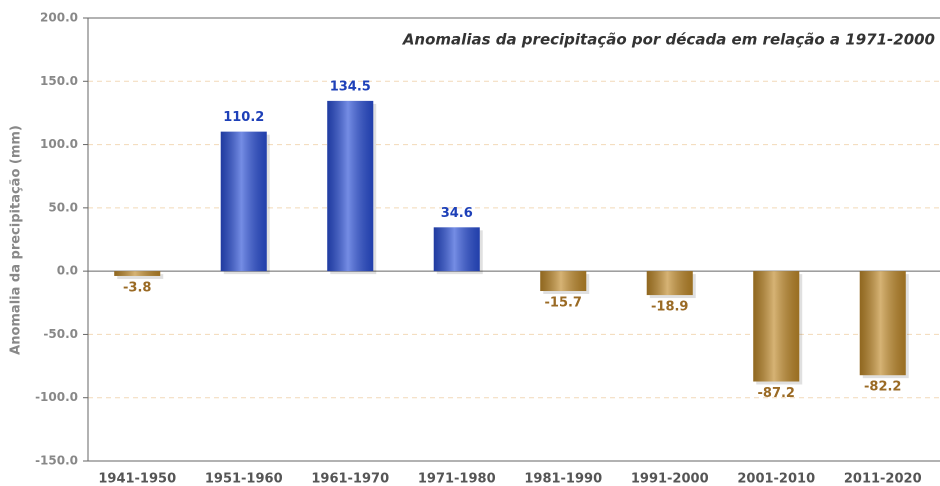  Describe the element at coordinates (137, 287) in the screenshot. I see `data-label: -3.8` at that location.